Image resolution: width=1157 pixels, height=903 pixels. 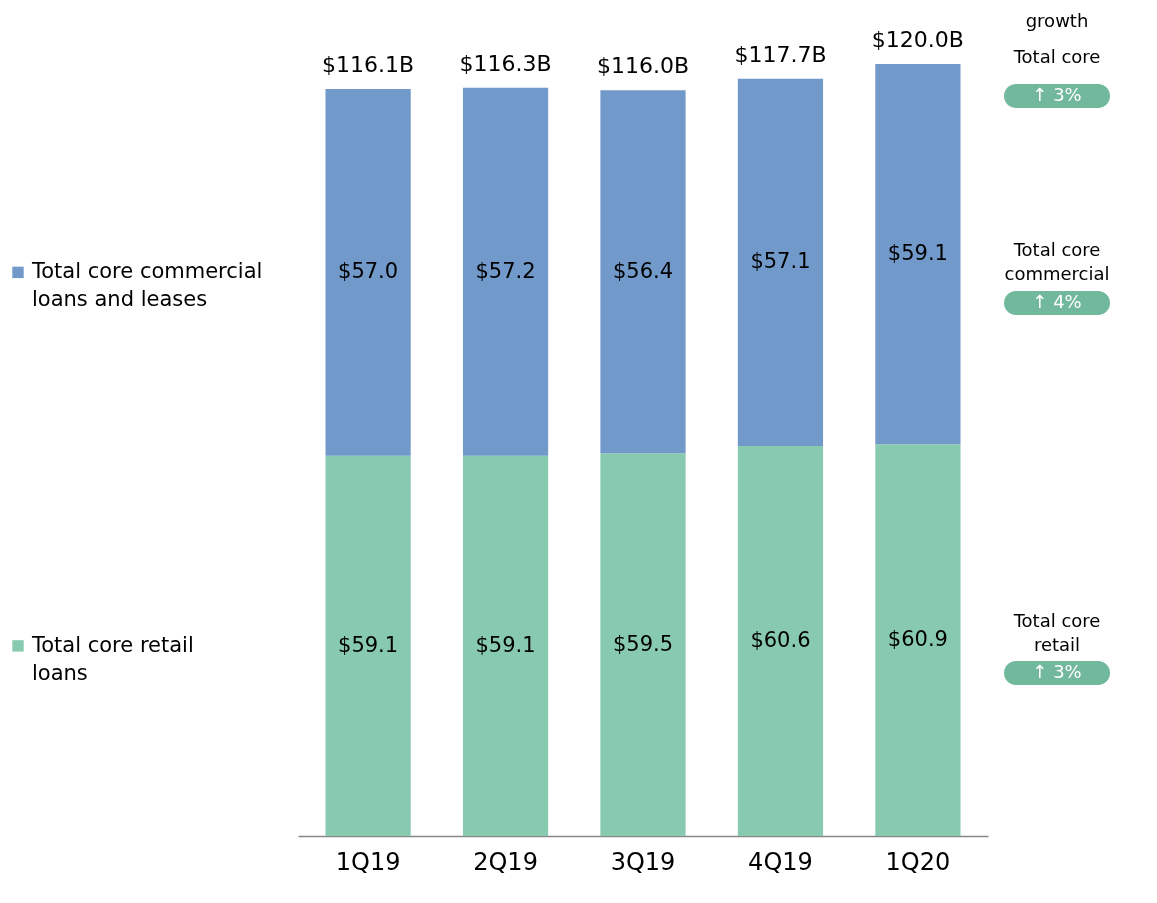 What do you see at coordinates (1057, 301) in the screenshot?
I see `text: ↑ 4%` at bounding box center [1057, 301].